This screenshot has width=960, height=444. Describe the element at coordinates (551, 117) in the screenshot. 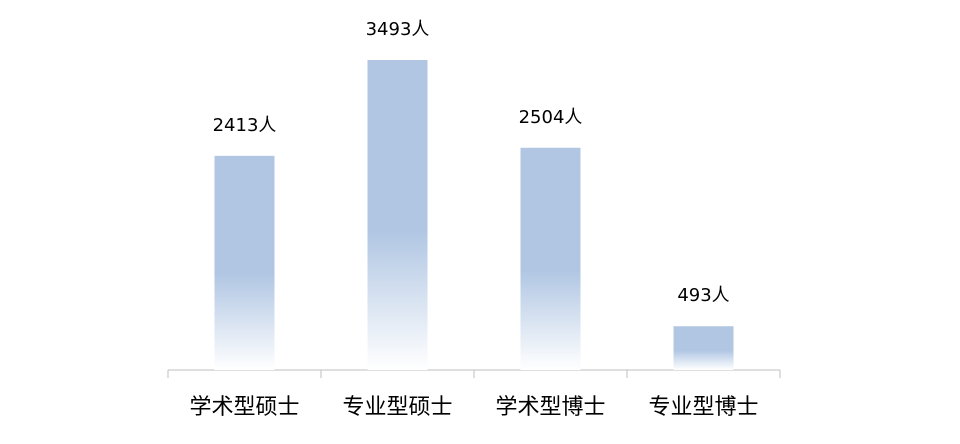

I see `value-label: 2504人` at that location.